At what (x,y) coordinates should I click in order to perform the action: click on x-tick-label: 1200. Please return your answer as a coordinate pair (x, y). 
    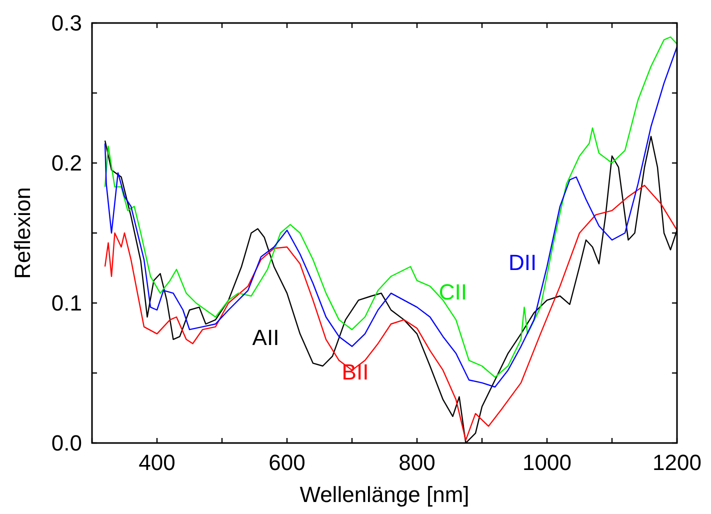
    Looking at the image, I should click on (677, 462).